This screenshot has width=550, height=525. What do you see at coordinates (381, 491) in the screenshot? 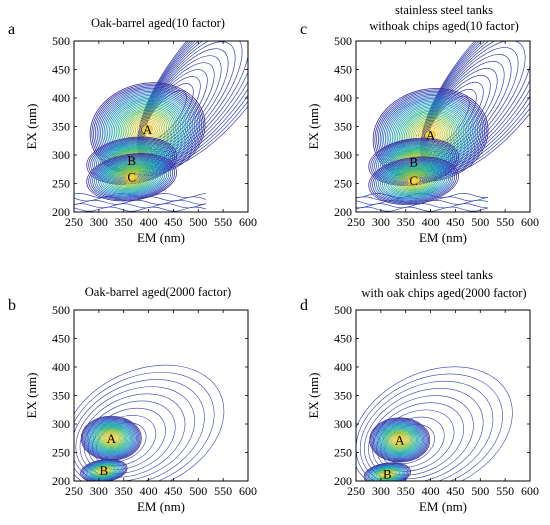
I see `x-tick-label: 300` at bounding box center [381, 491].